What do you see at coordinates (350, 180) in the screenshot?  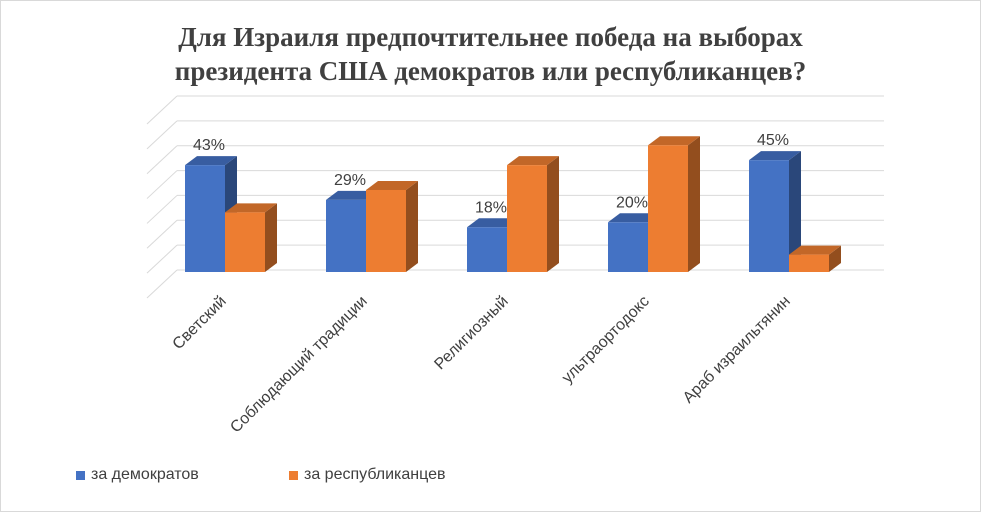 I see `data-label: 29%` at bounding box center [350, 180].